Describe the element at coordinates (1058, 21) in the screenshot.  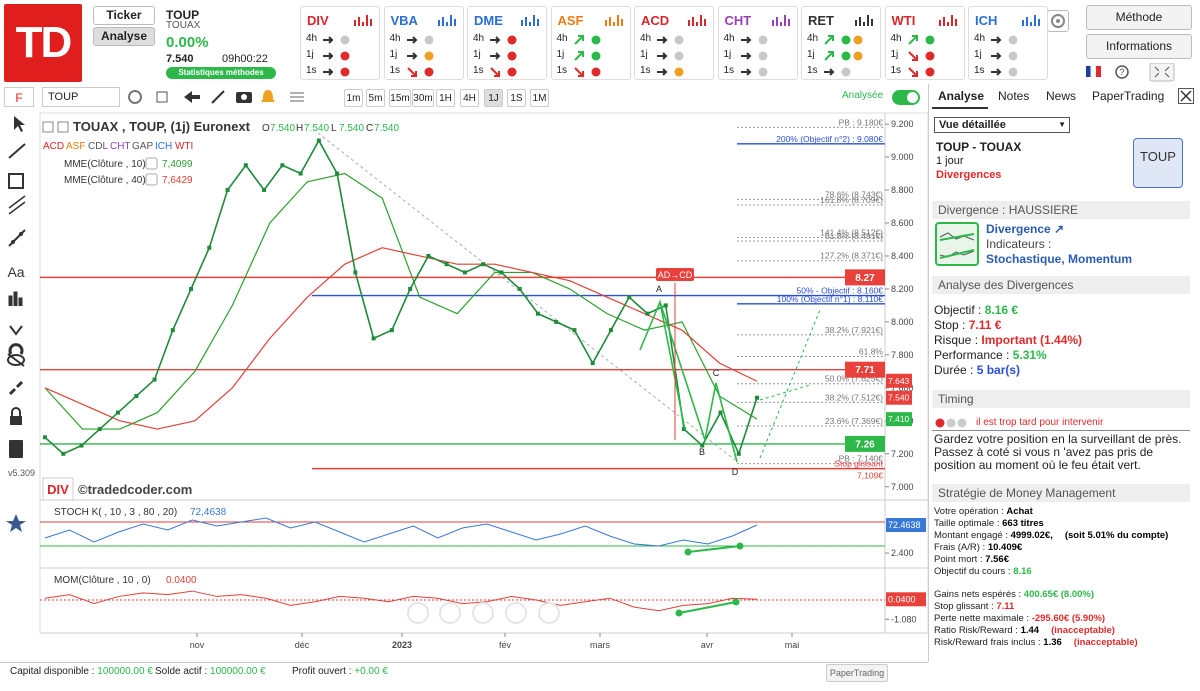
I see `settings-button` at that location.